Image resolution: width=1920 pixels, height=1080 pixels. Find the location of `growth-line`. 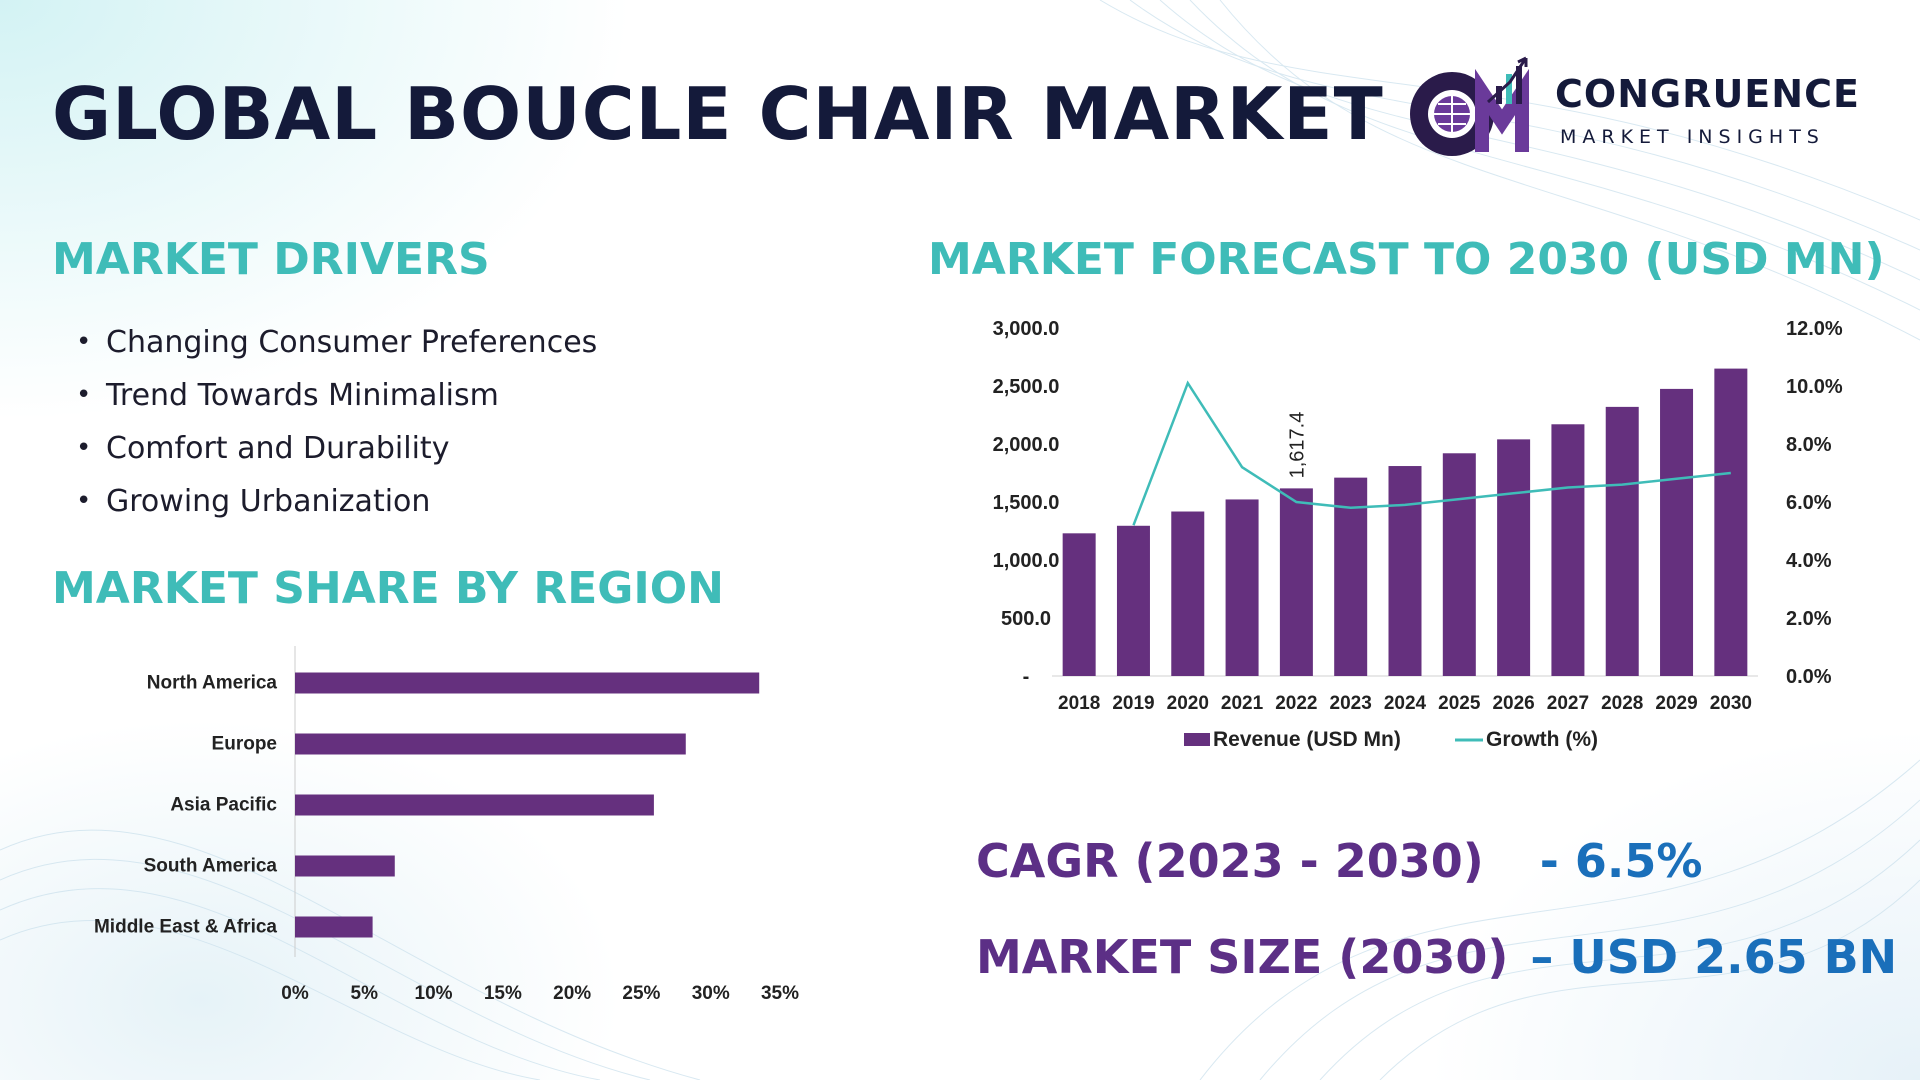

growth-line is located at coordinates (1431, 453).